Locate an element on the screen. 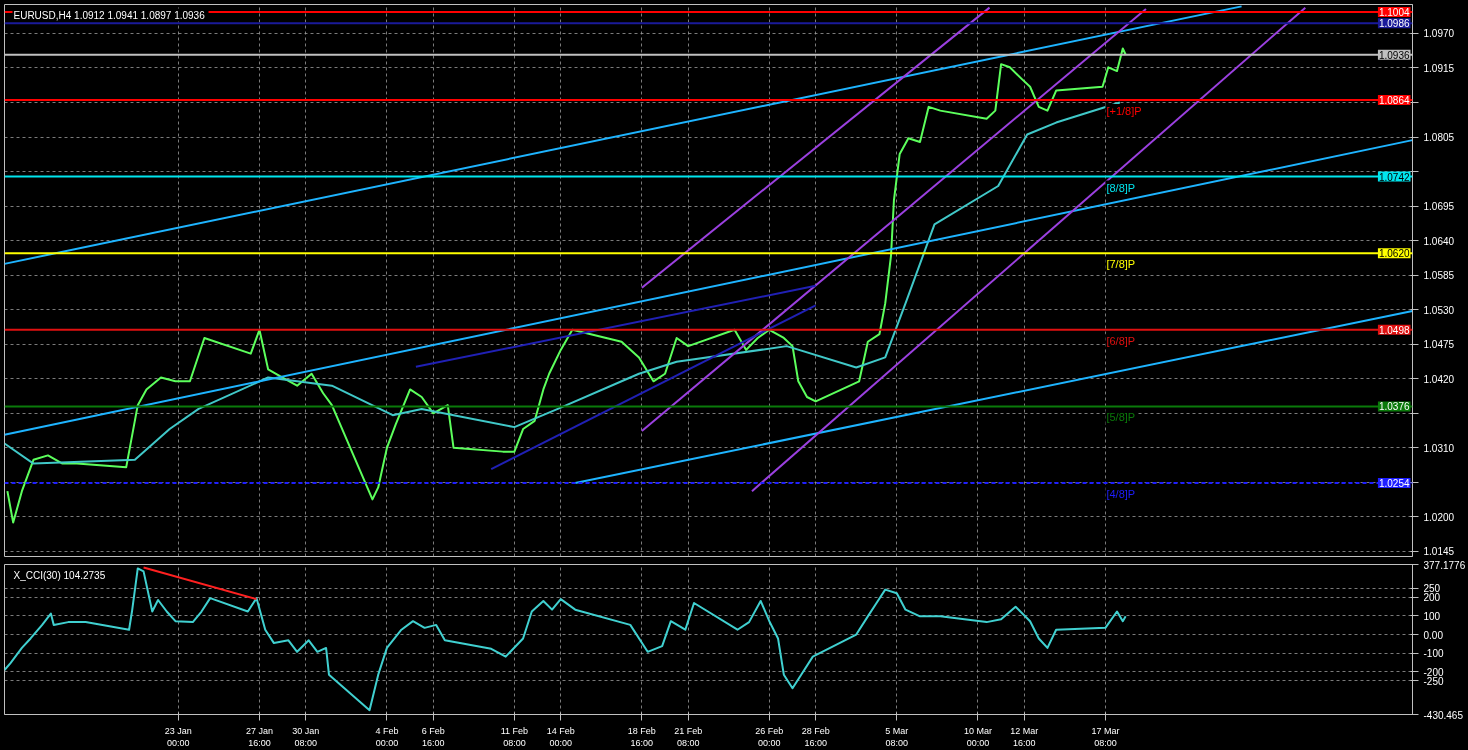  ref-line-label: 1.1004 is located at coordinates (1394, 13).